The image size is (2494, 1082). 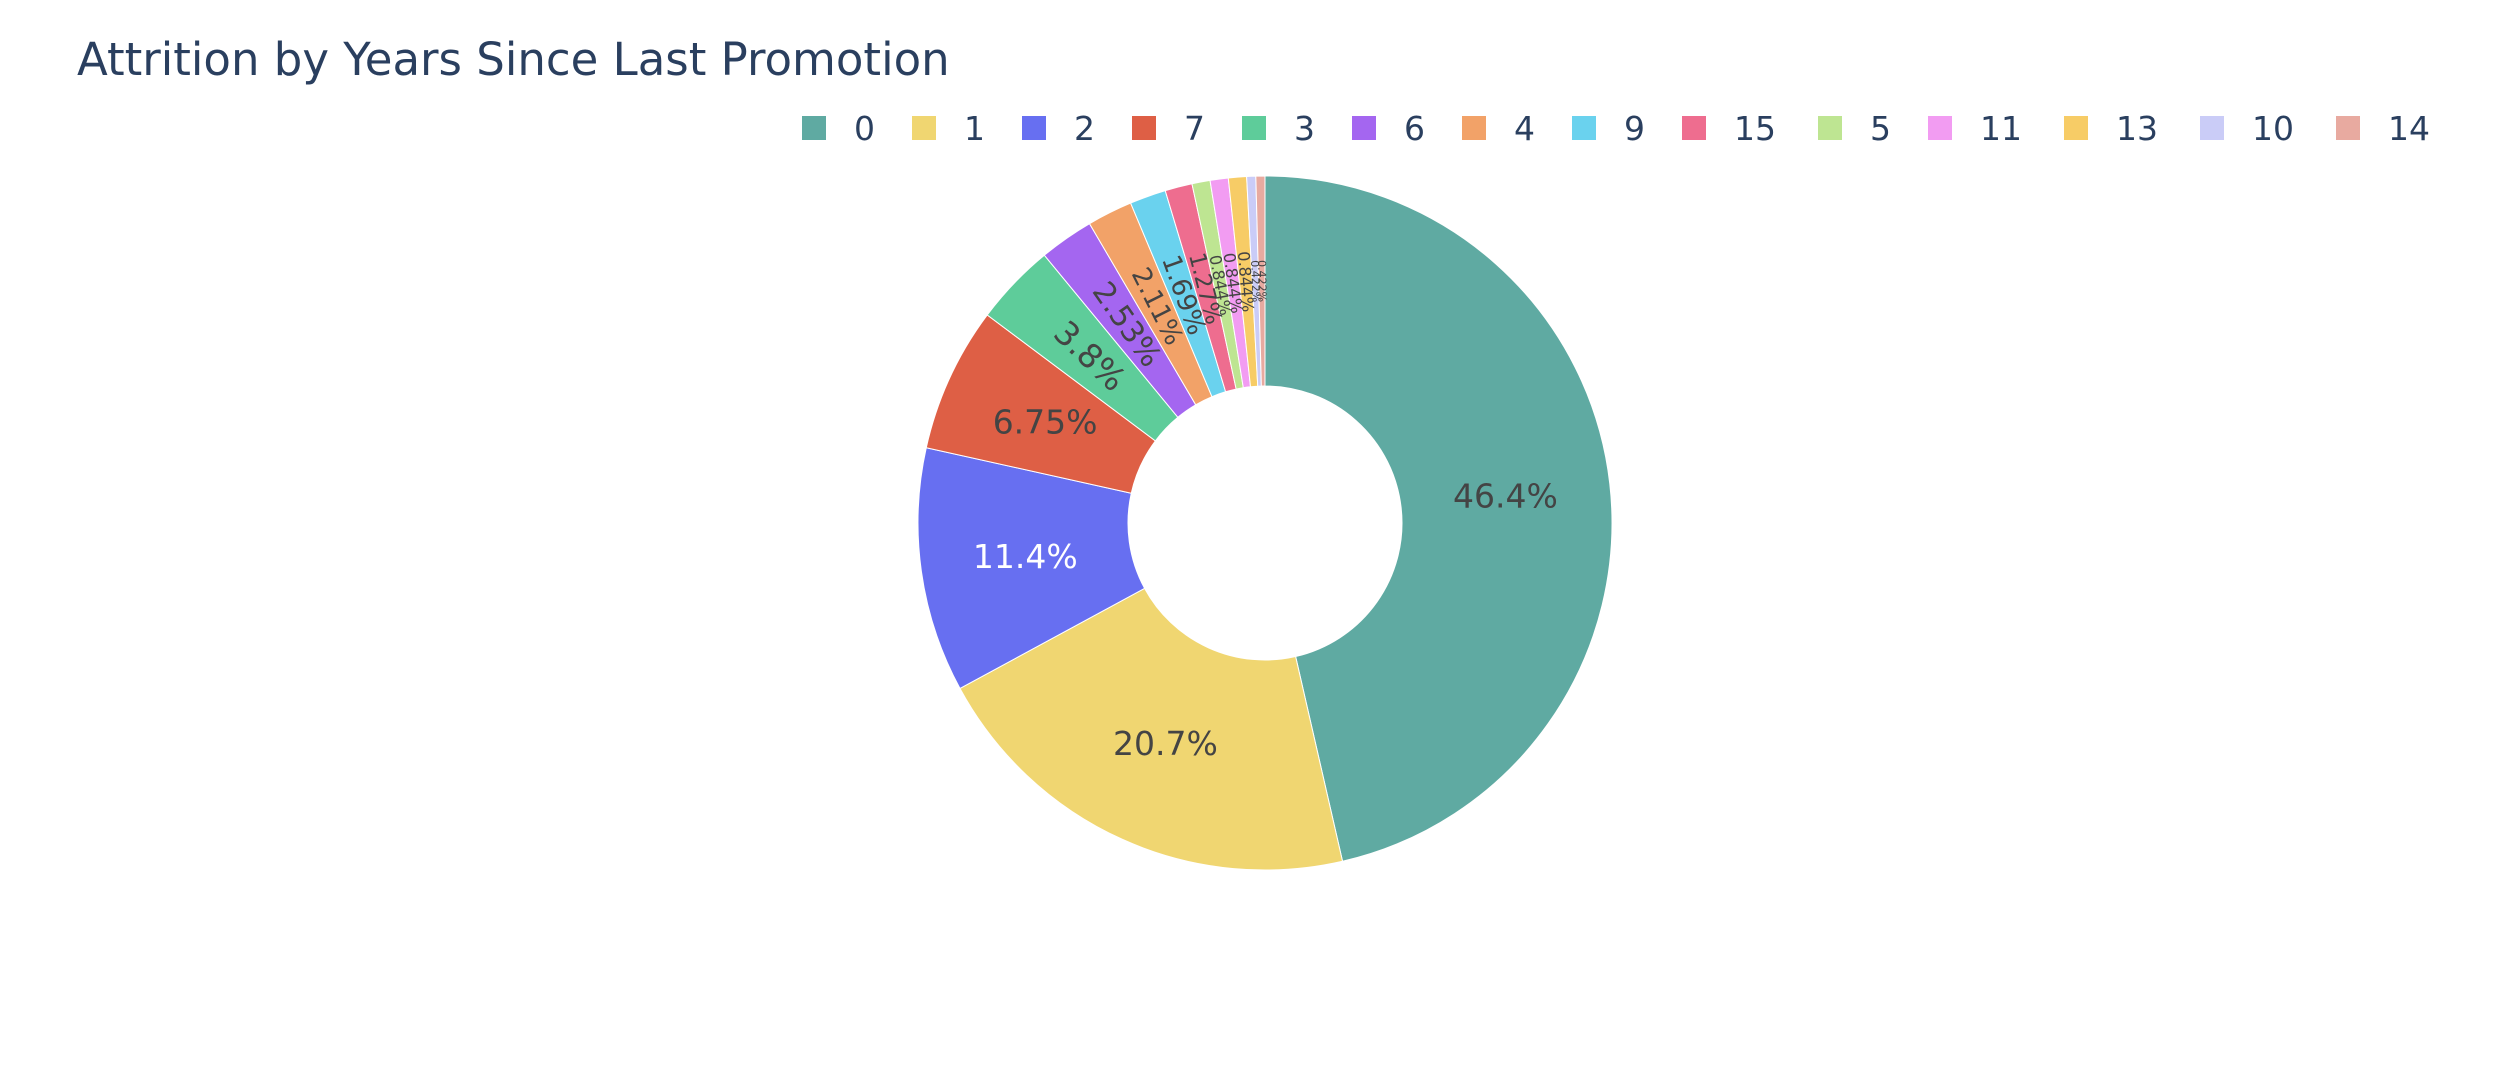 I want to click on legend-item-11: 11, so click(x=1975, y=128).